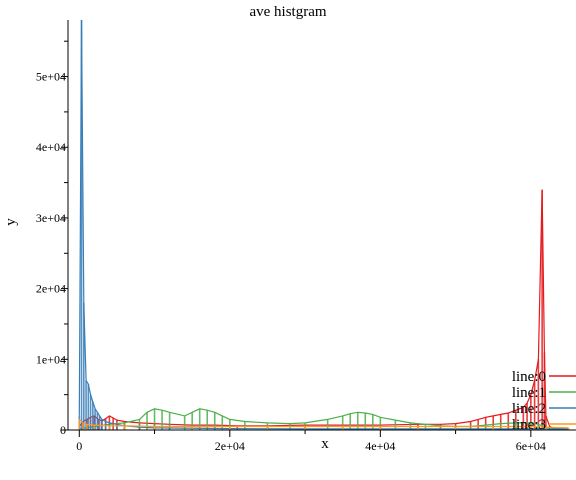  What do you see at coordinates (529, 409) in the screenshot?
I see `legend-label: line:2` at bounding box center [529, 409].